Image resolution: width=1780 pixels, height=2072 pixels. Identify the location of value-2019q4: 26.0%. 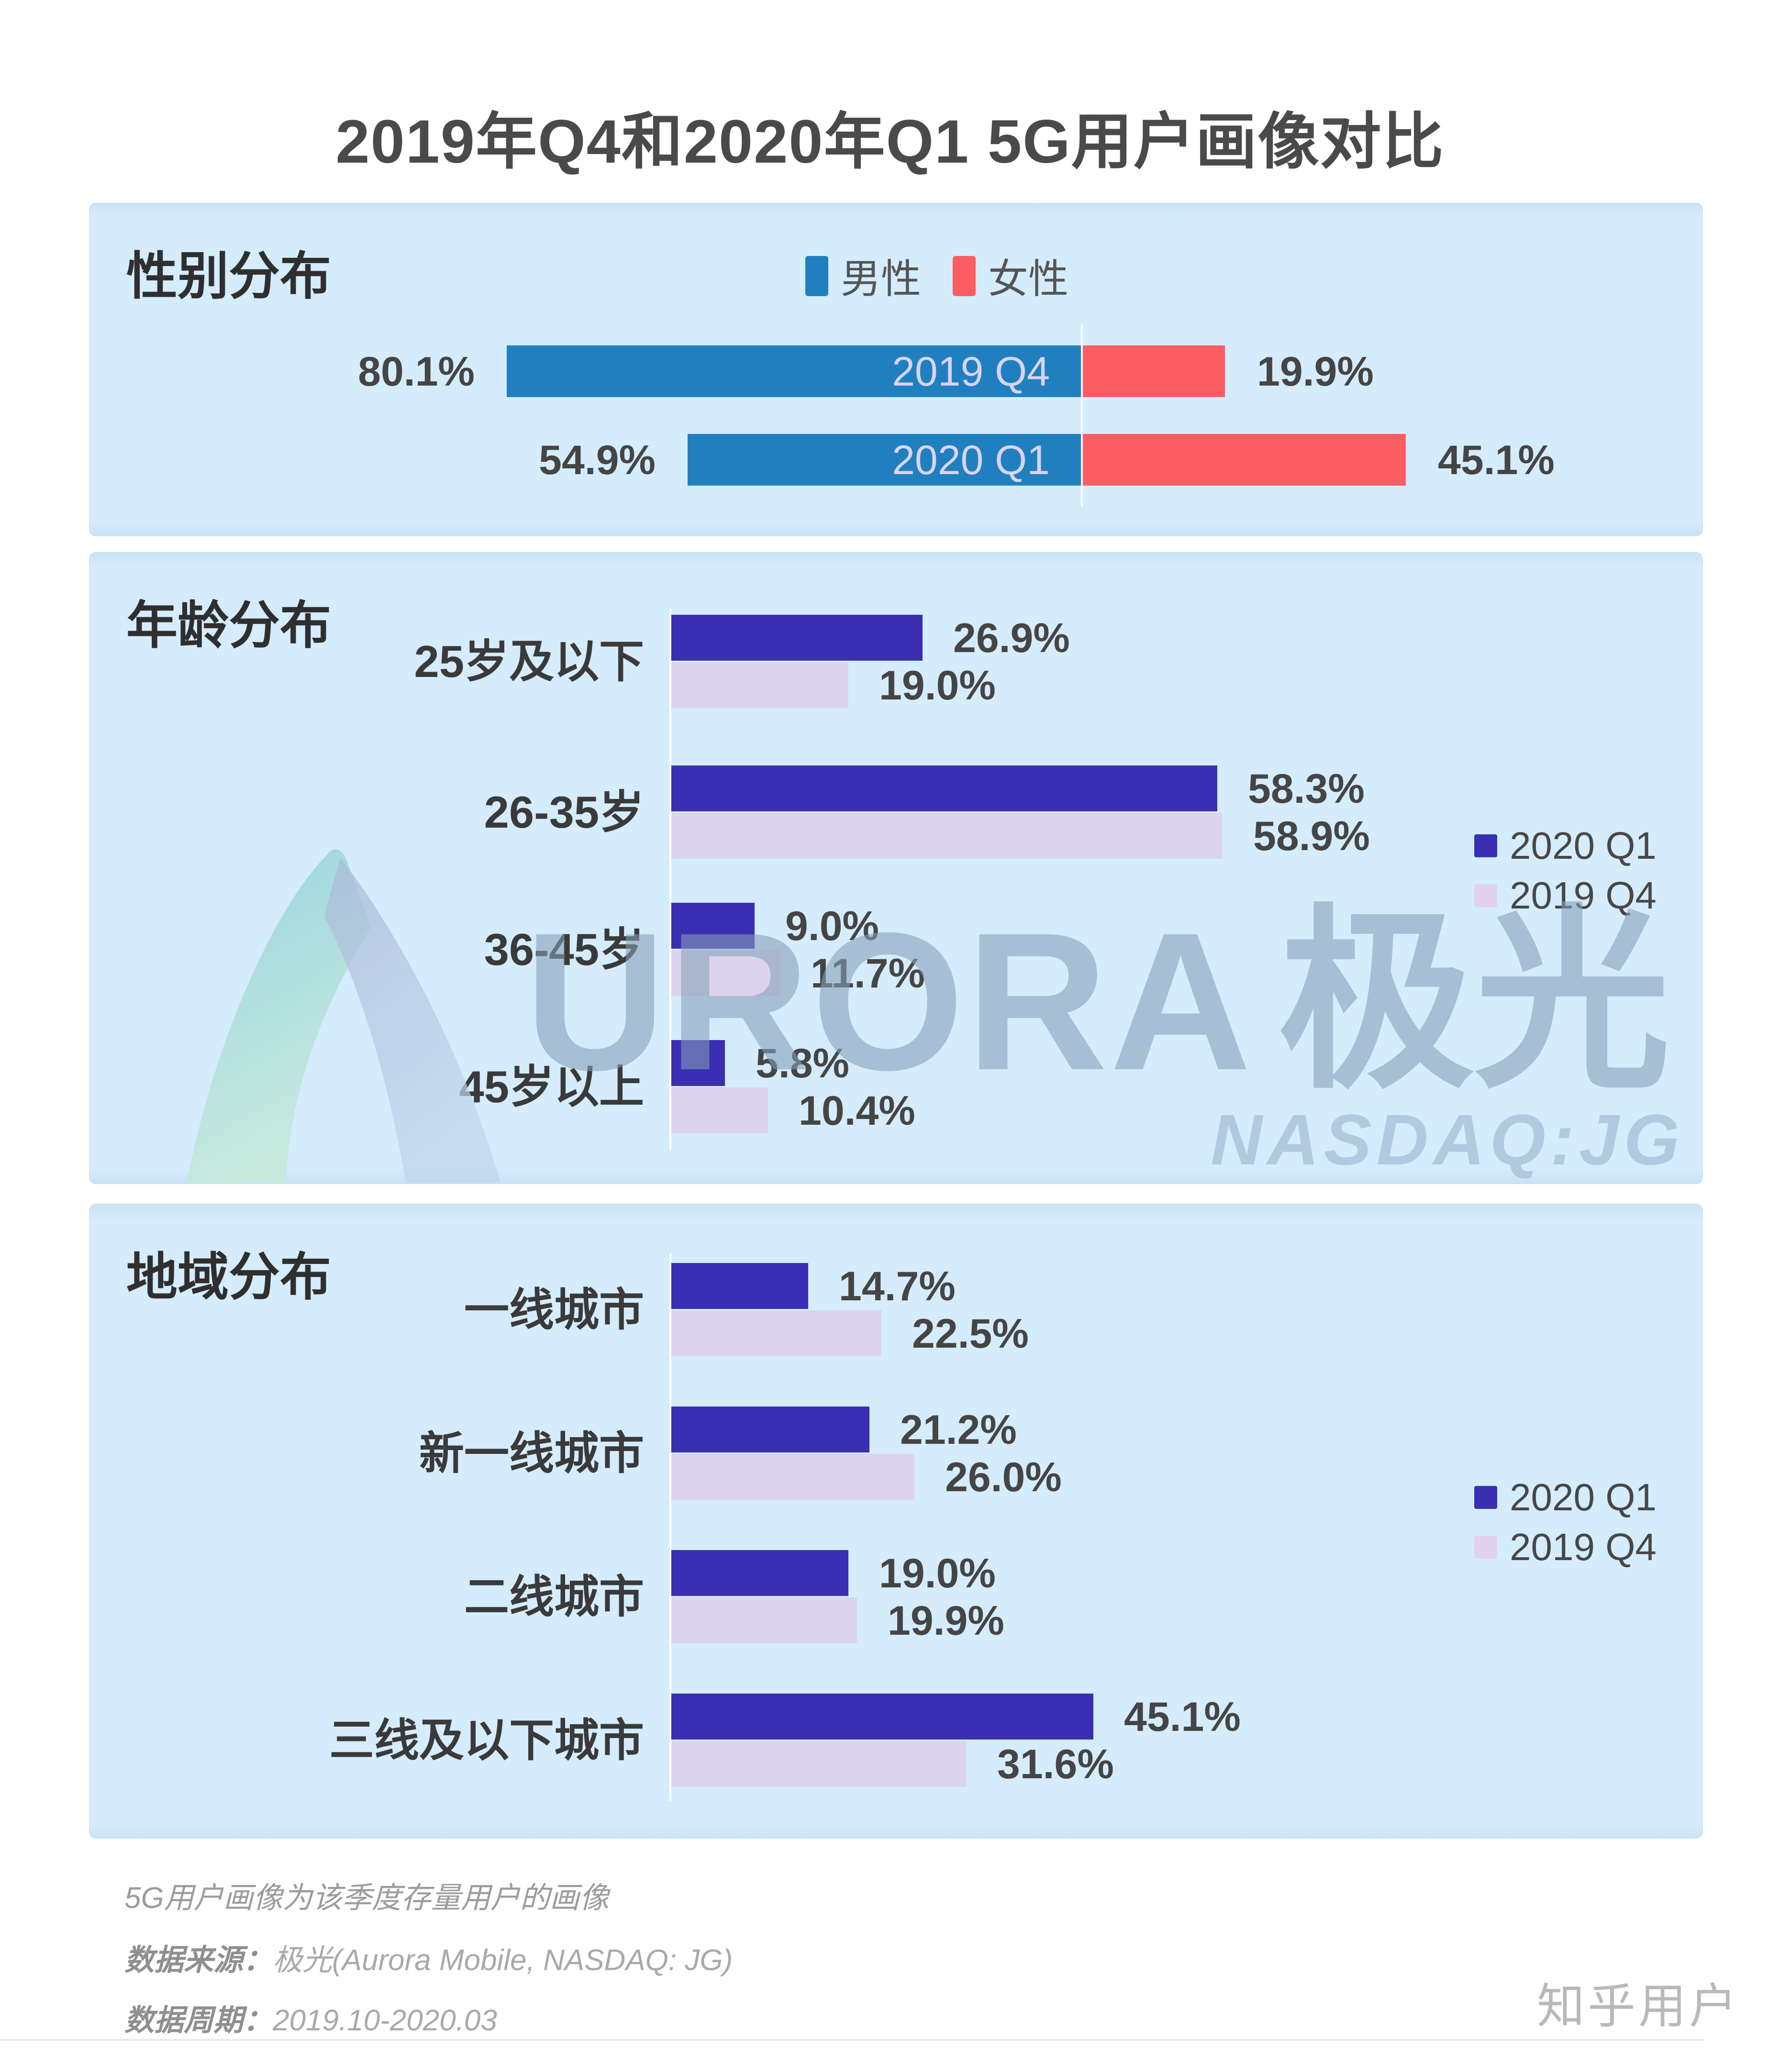
(1004, 1477).